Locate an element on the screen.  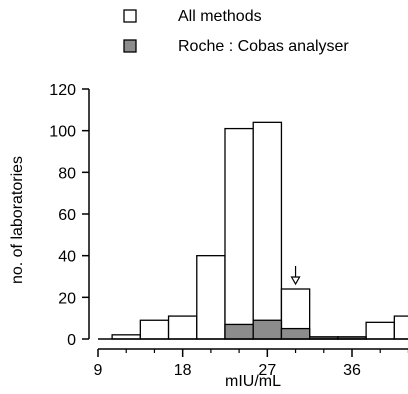
y-tick-label-6: 120 is located at coordinates (62, 90).